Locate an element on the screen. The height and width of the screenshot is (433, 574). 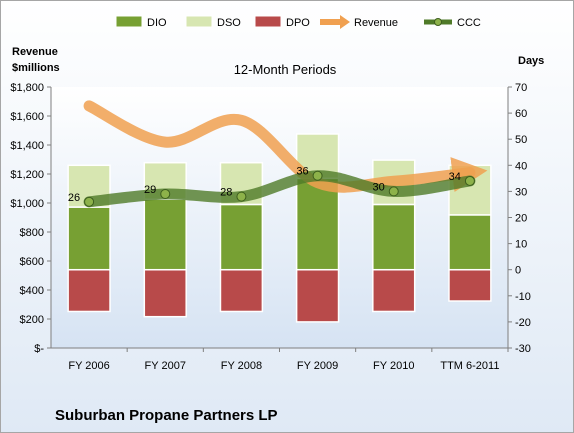
x-tick-label: FY 2008 is located at coordinates (241, 366).